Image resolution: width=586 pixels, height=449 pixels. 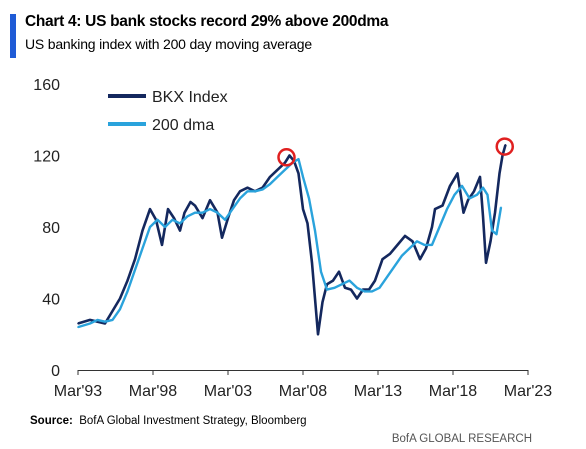 I want to click on x-tick-label: Mar'03, so click(x=228, y=391).